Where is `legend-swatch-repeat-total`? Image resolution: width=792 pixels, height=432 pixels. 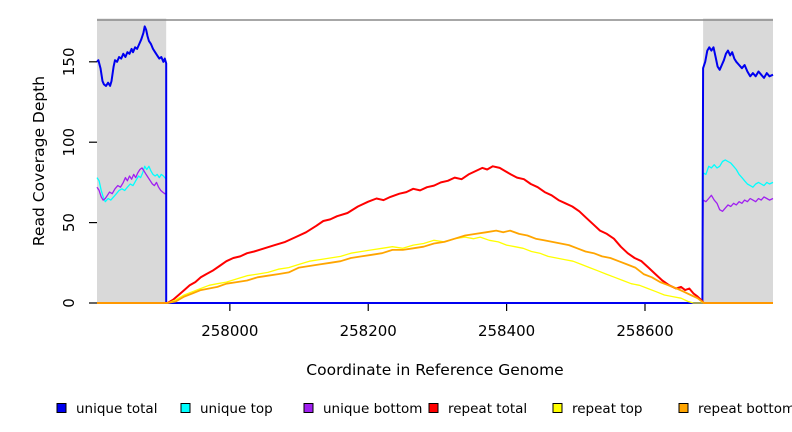 legend-swatch-repeat-total is located at coordinates (433, 408).